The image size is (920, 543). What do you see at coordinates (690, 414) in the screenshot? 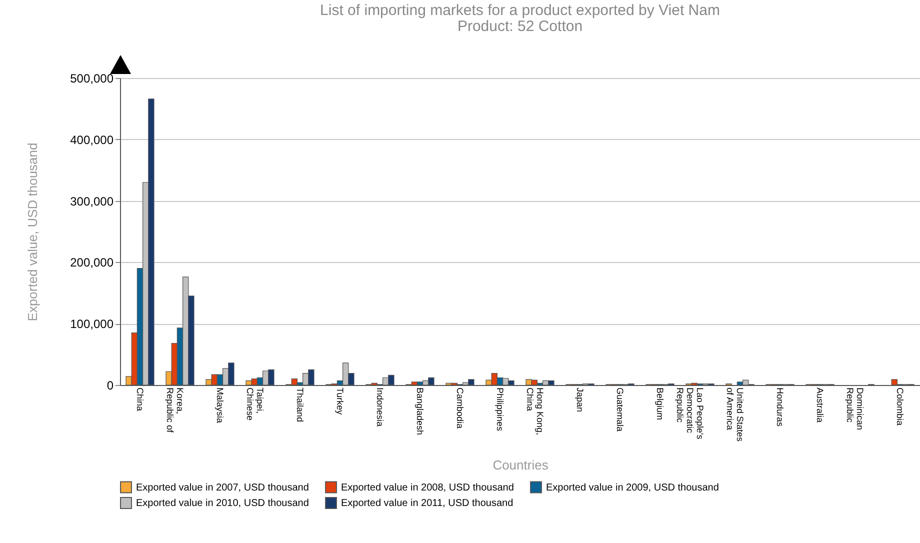
I see `x-tick-label: Lao People's Democratic Republic` at bounding box center [690, 414].